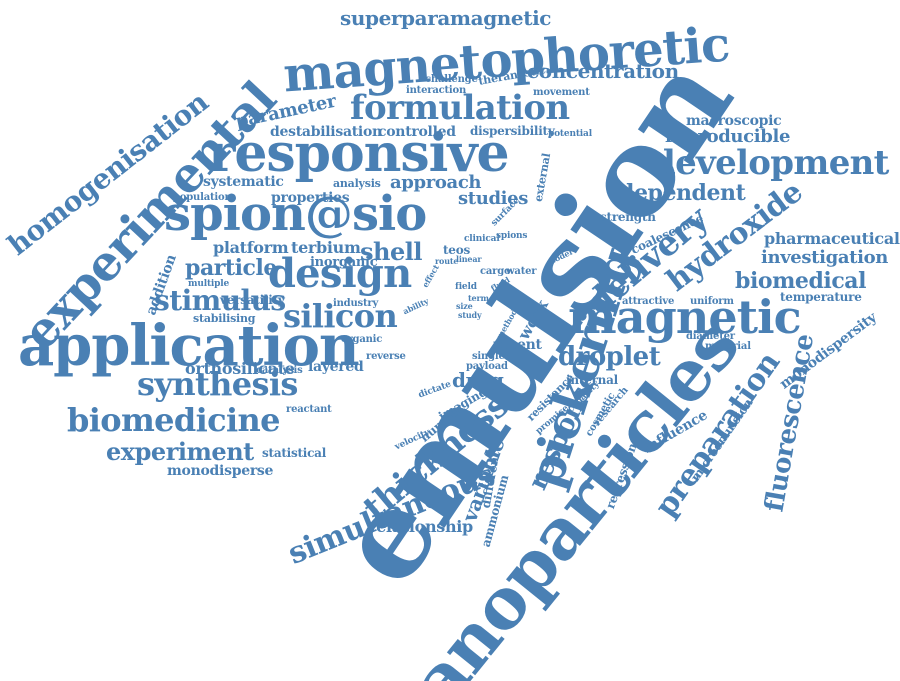 The image size is (900, 681). Describe the element at coordinates (603, 71) in the screenshot. I see `word-concentration: concentration` at that location.